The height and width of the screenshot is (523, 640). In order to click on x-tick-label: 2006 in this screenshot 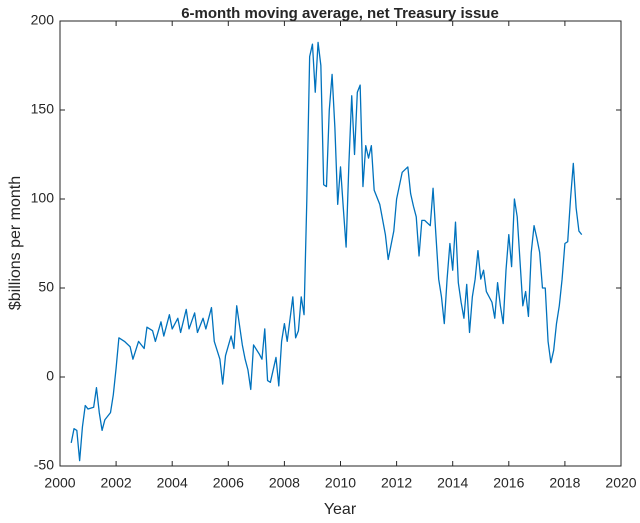, I will do `click(228, 483)`.